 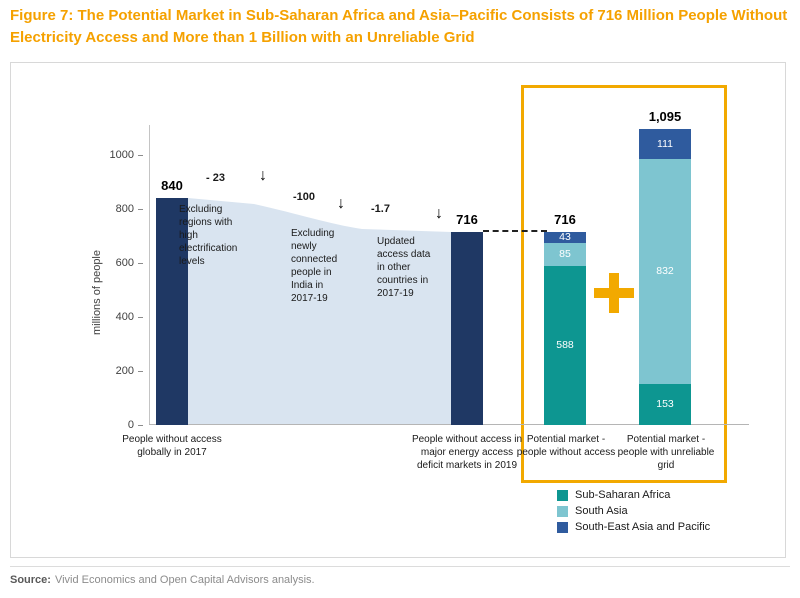 What do you see at coordinates (449, 424) in the screenshot?
I see `x-axis-baseline` at bounding box center [449, 424].